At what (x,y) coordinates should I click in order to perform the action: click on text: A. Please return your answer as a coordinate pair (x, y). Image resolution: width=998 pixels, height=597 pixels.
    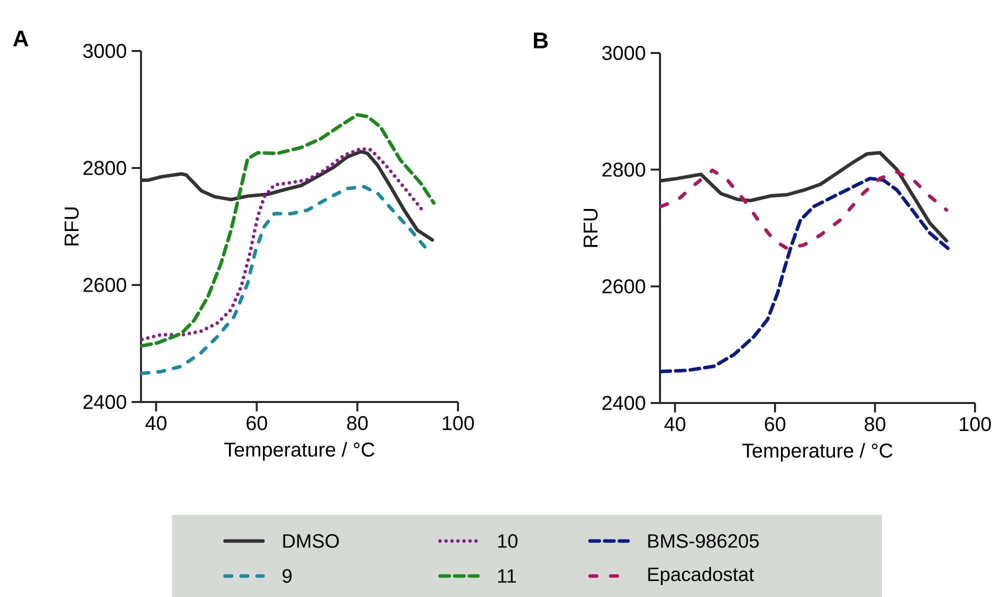
    Looking at the image, I should click on (20, 38).